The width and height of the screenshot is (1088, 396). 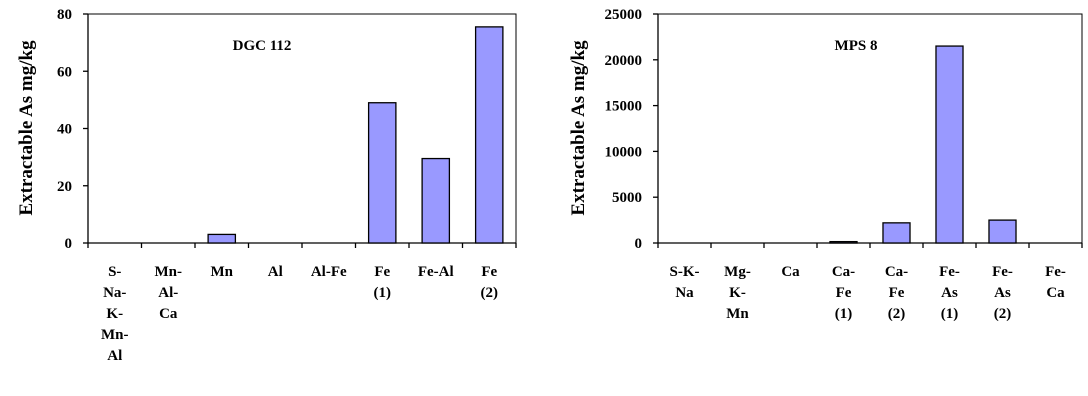 I want to click on x-category-label: Fe-Ca, so click(x=1055, y=282).